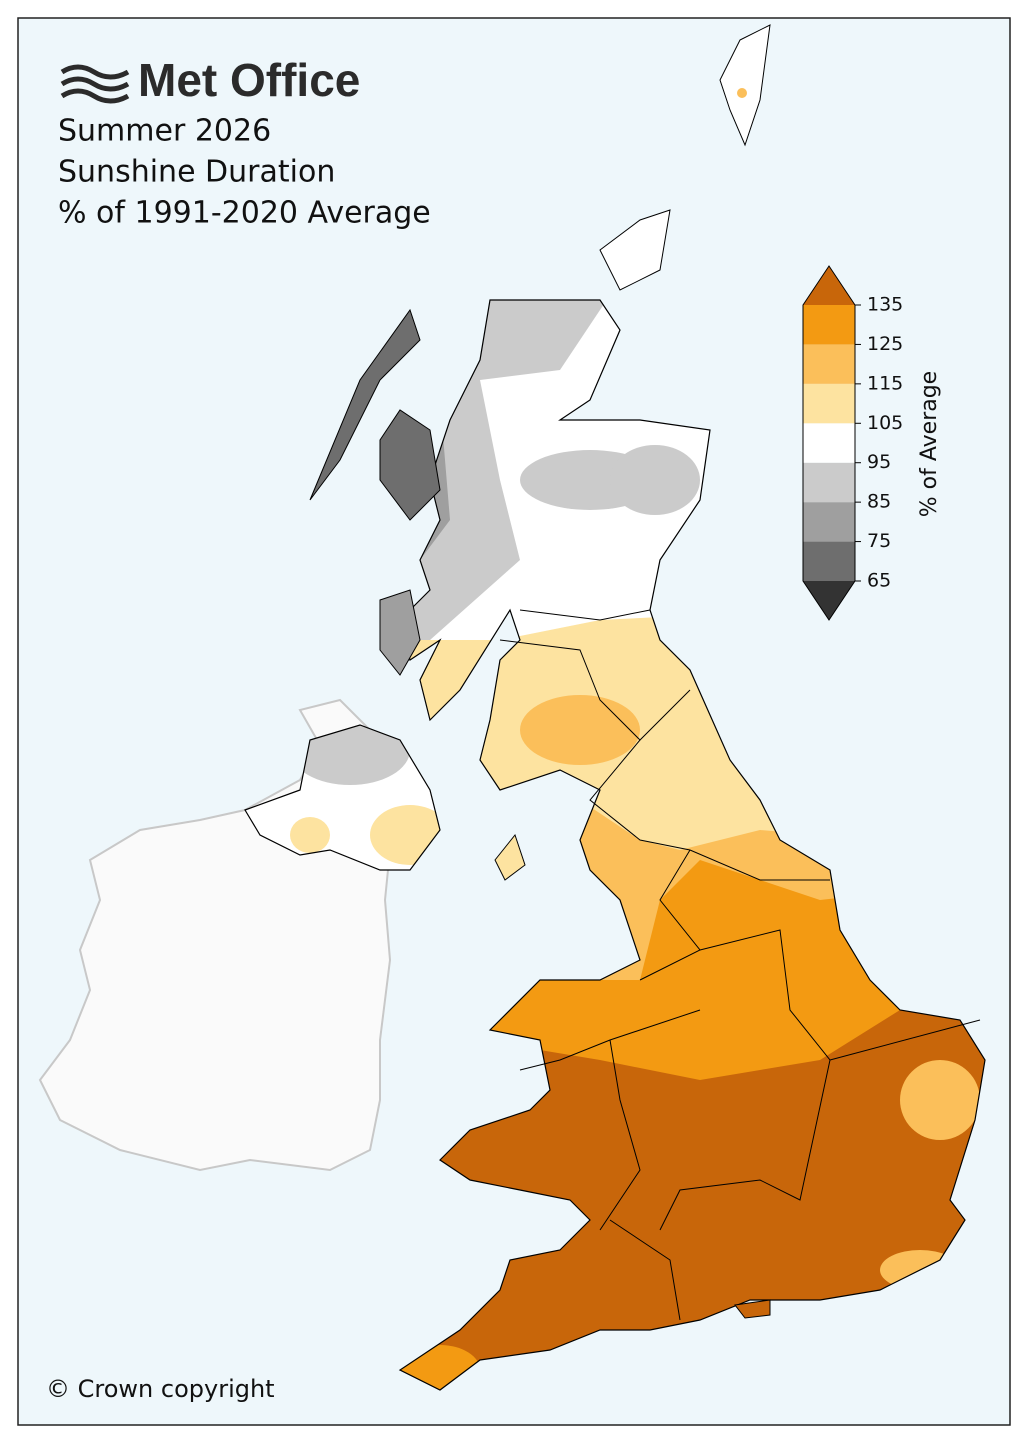  I want to click on isle-of-wight, so click(752, 1309).